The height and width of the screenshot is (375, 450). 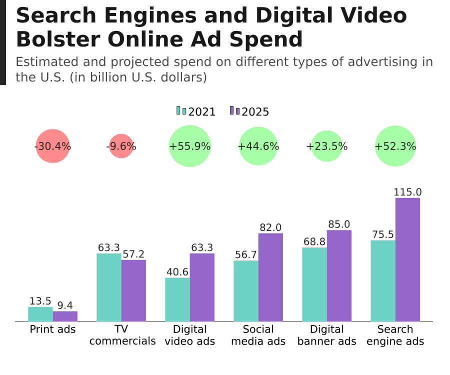 What do you see at coordinates (202, 111) in the screenshot?
I see `legend-label: 2021` at bounding box center [202, 111].